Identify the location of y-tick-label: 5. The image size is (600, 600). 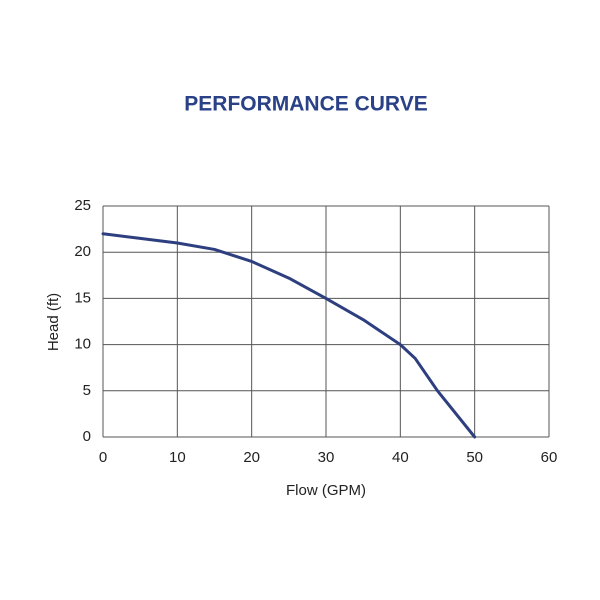
(87, 390).